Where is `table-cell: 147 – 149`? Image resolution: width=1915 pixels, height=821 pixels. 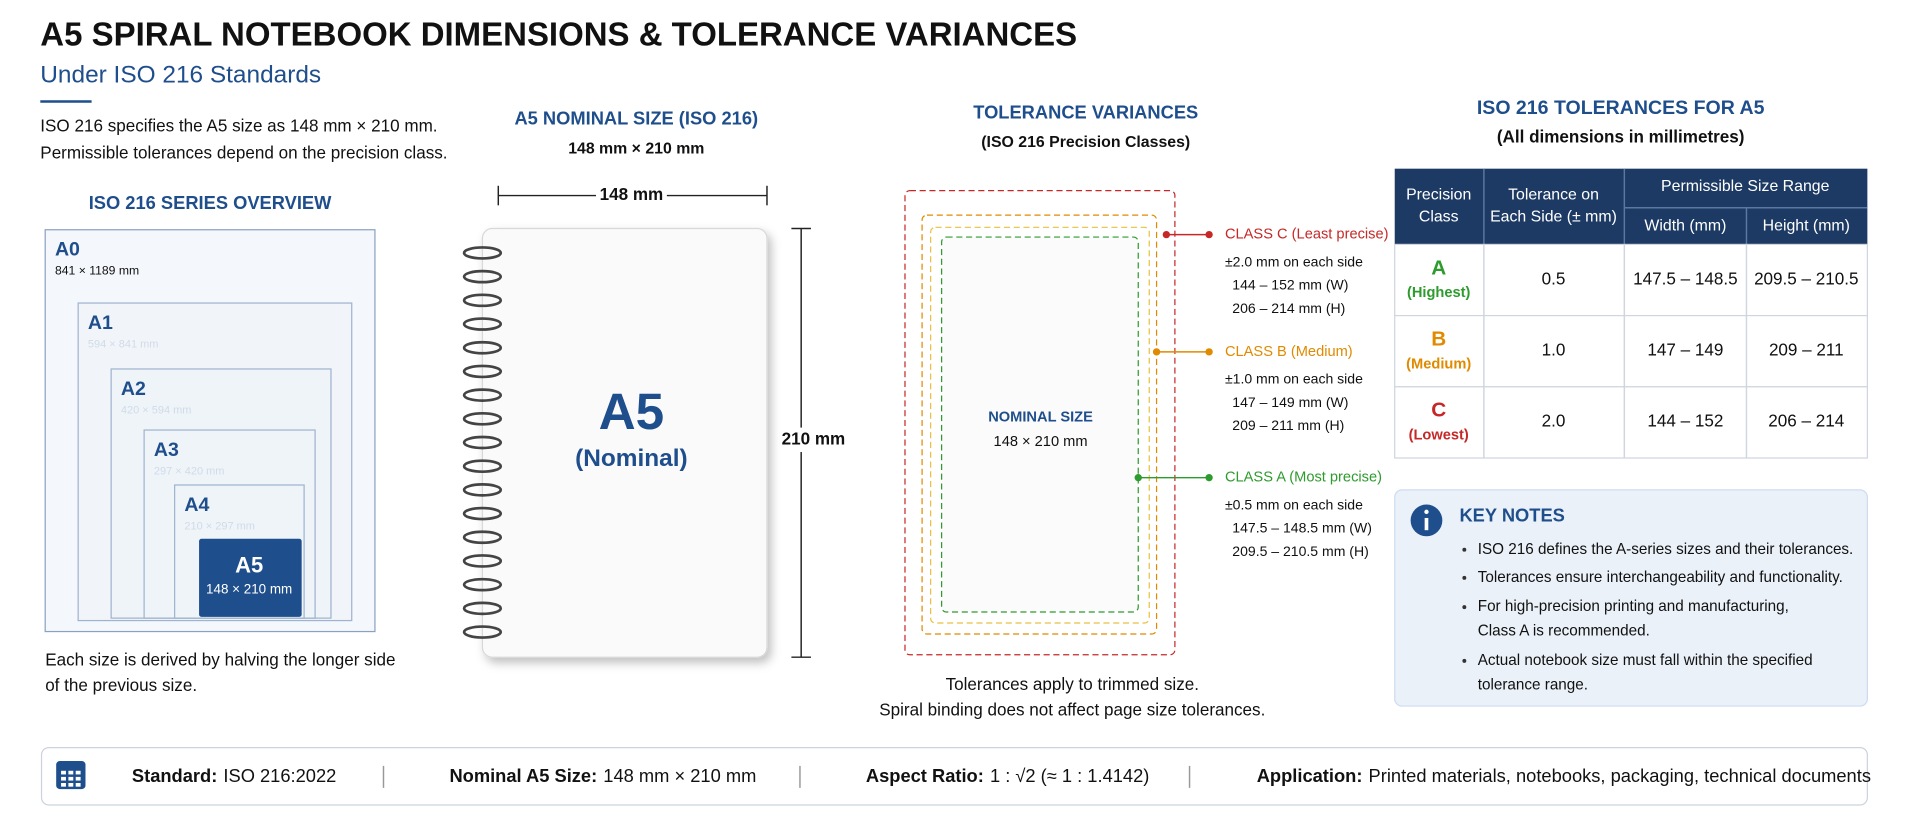
table-cell: 147 – 149 is located at coordinates (1685, 350).